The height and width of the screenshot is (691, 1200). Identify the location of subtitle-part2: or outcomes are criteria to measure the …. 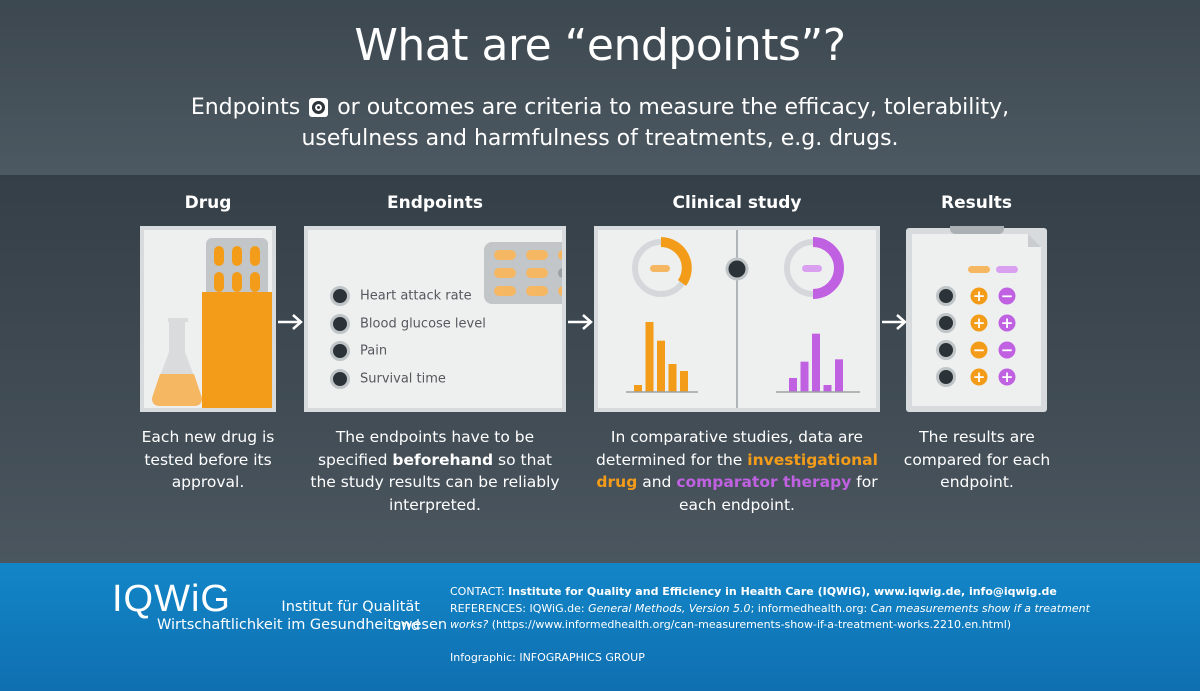
(655, 123).